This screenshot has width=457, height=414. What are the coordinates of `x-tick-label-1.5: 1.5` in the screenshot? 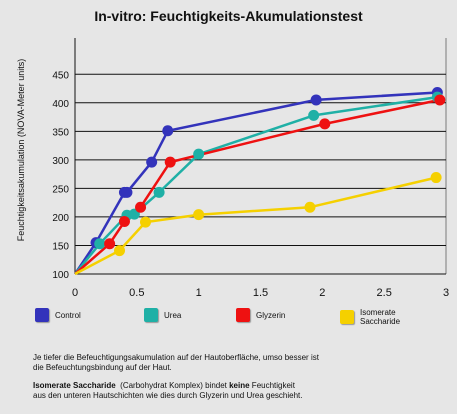 It's located at (260, 293).